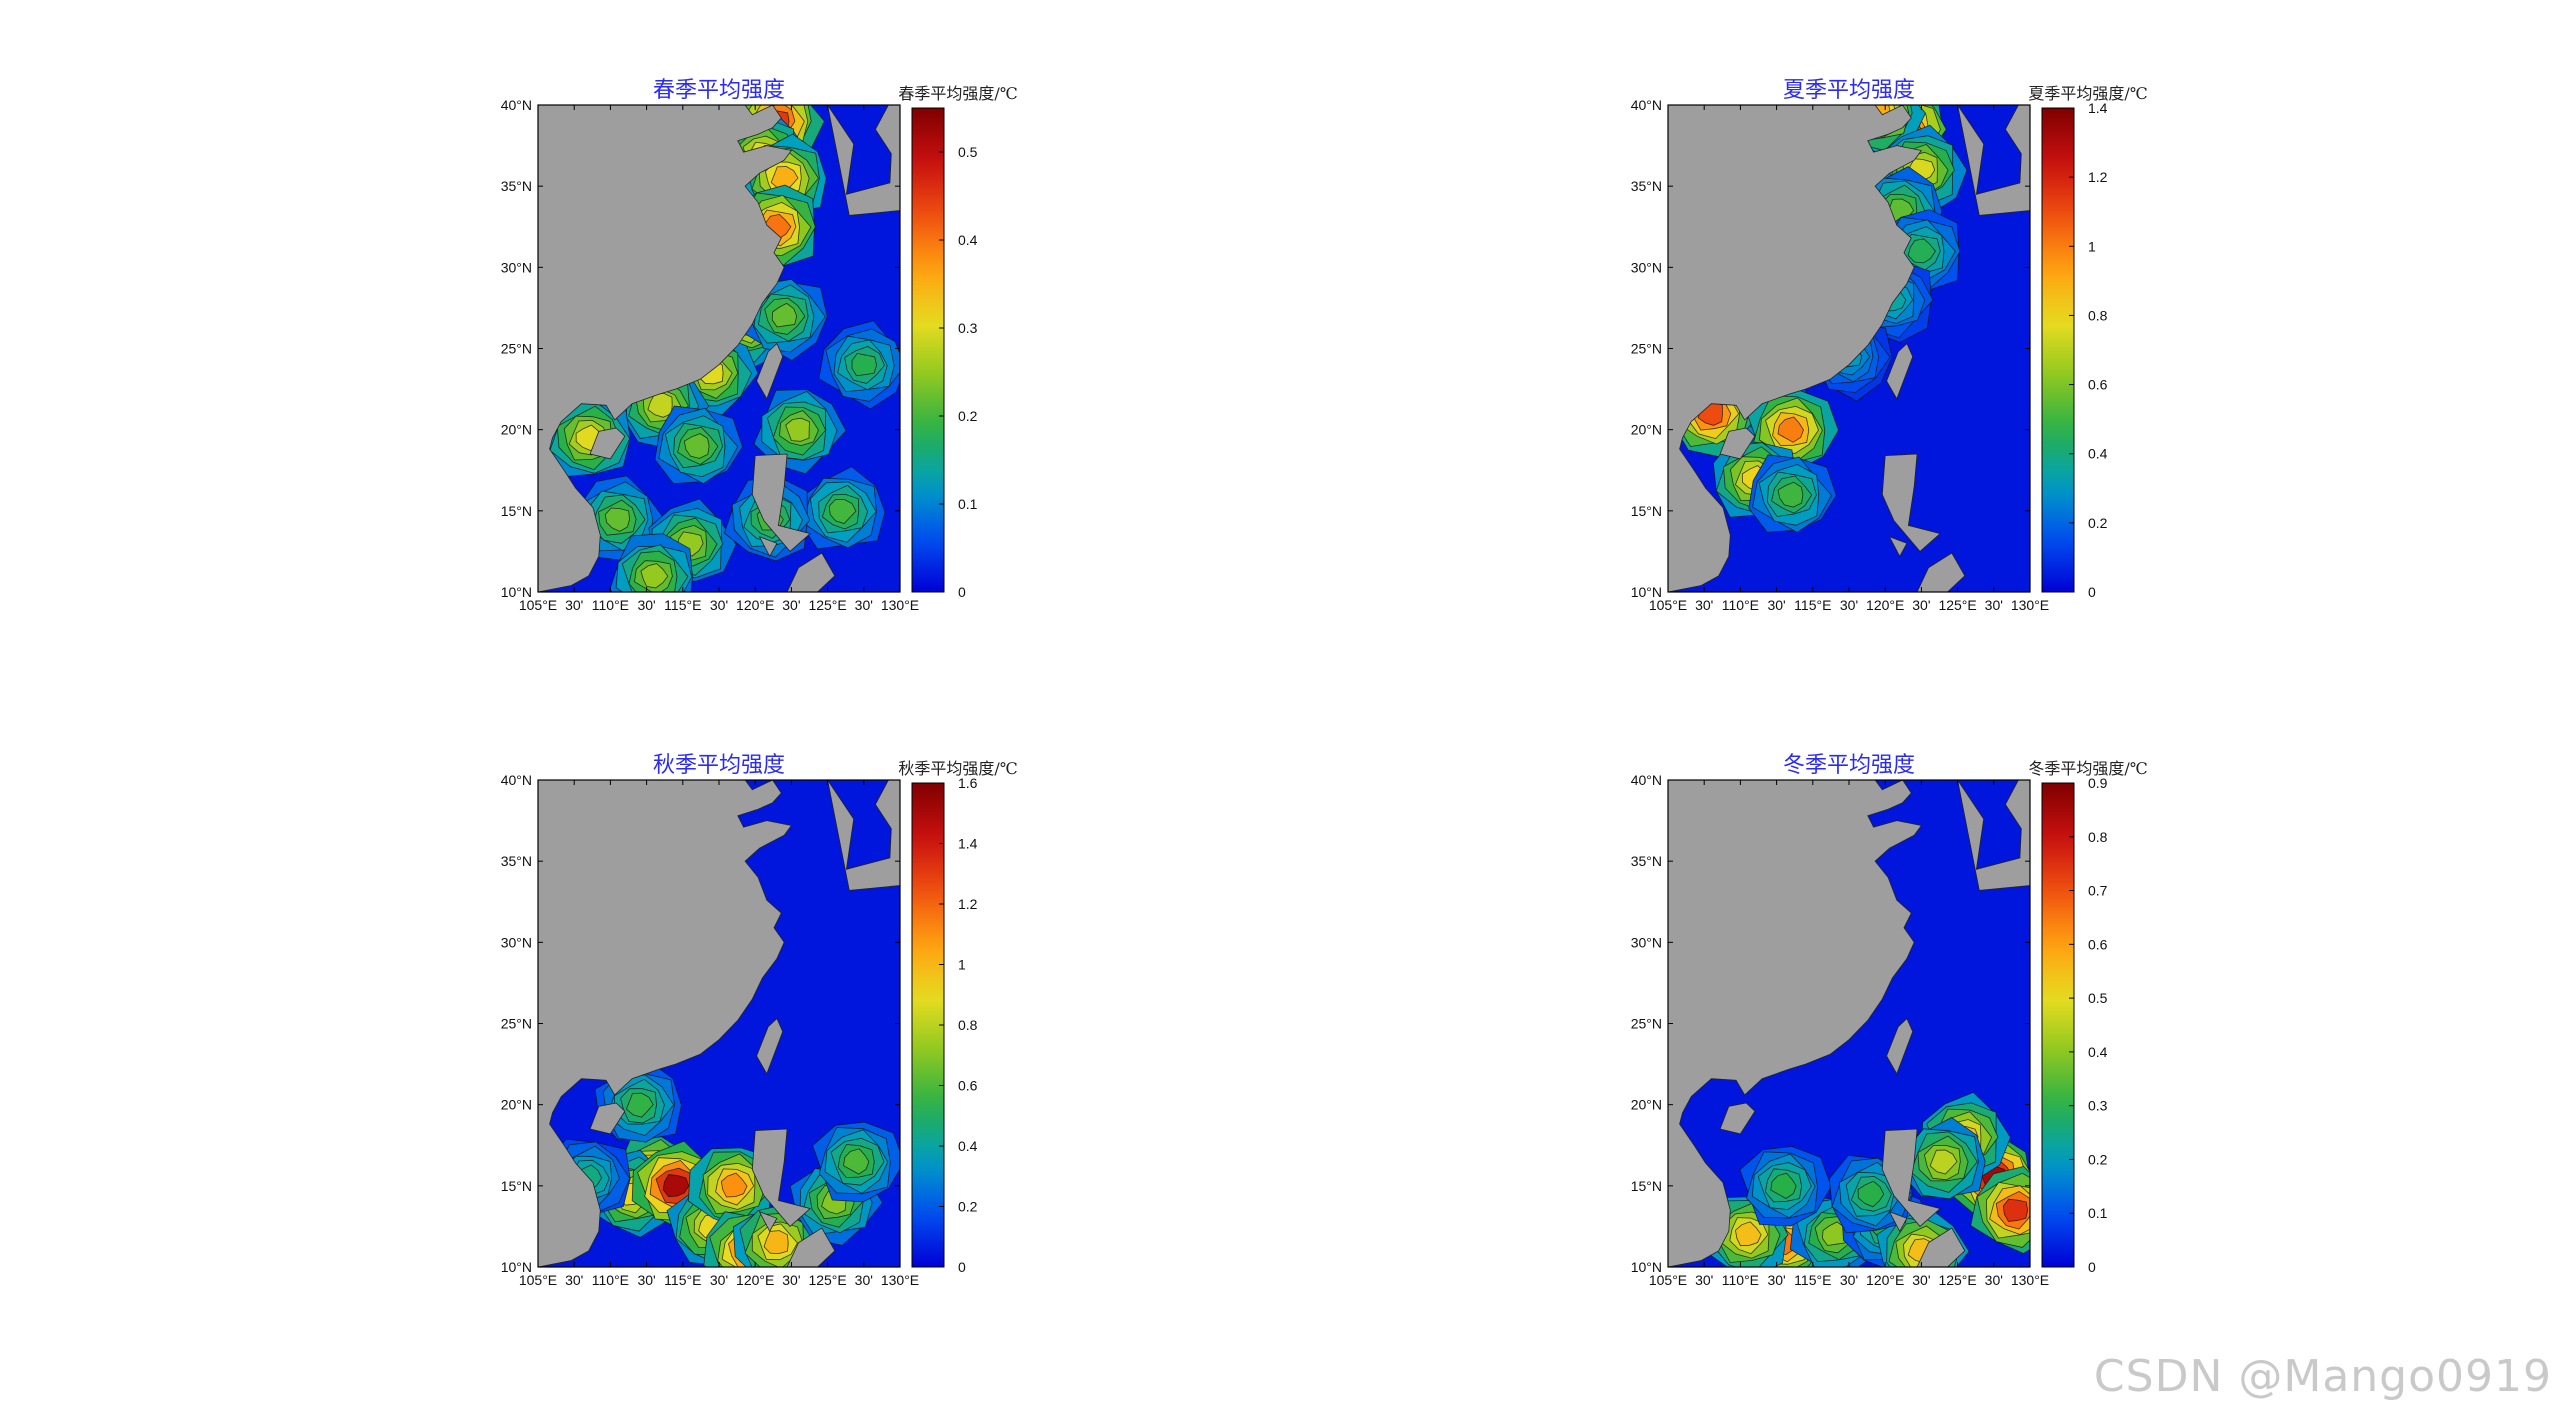  I want to click on colorbar-tick-label-1-2: 1.2, so click(2098, 177).